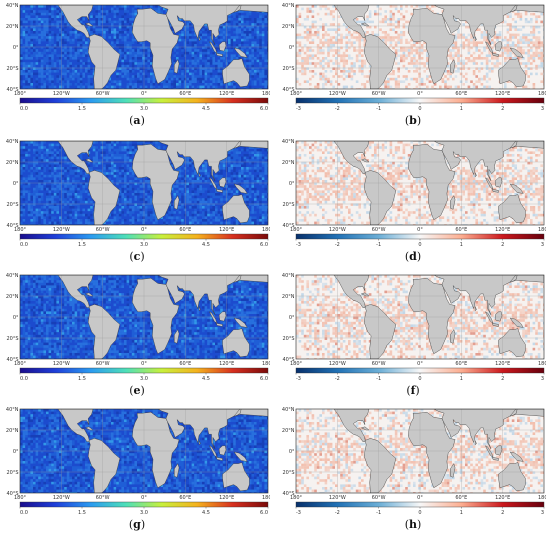 The image size is (550, 543). I want to click on colorbar-tick-label: -3, so click(298, 513).